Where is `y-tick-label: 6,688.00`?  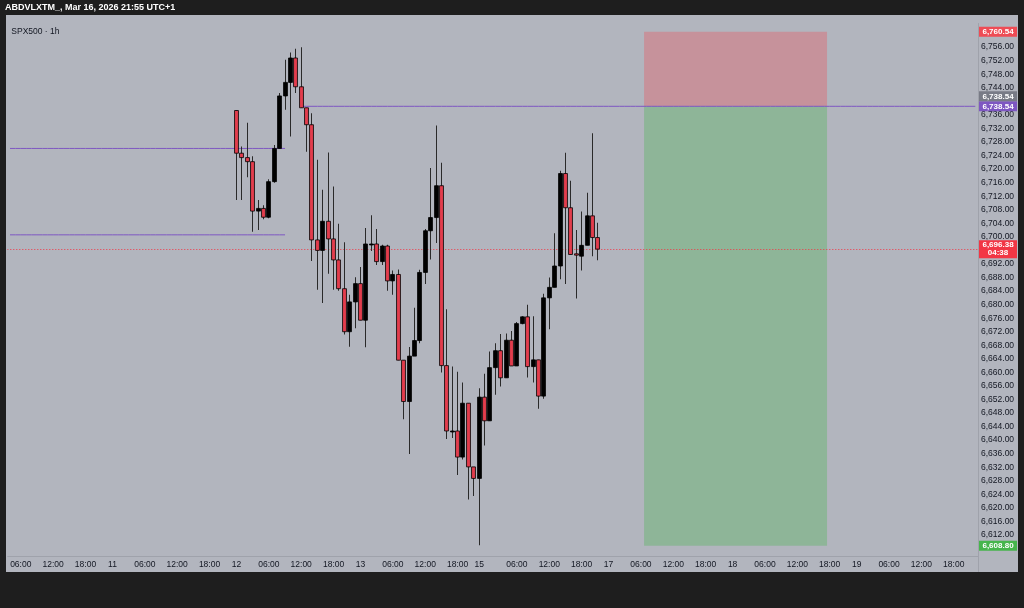
y-tick-label: 6,688.00 is located at coordinates (998, 276).